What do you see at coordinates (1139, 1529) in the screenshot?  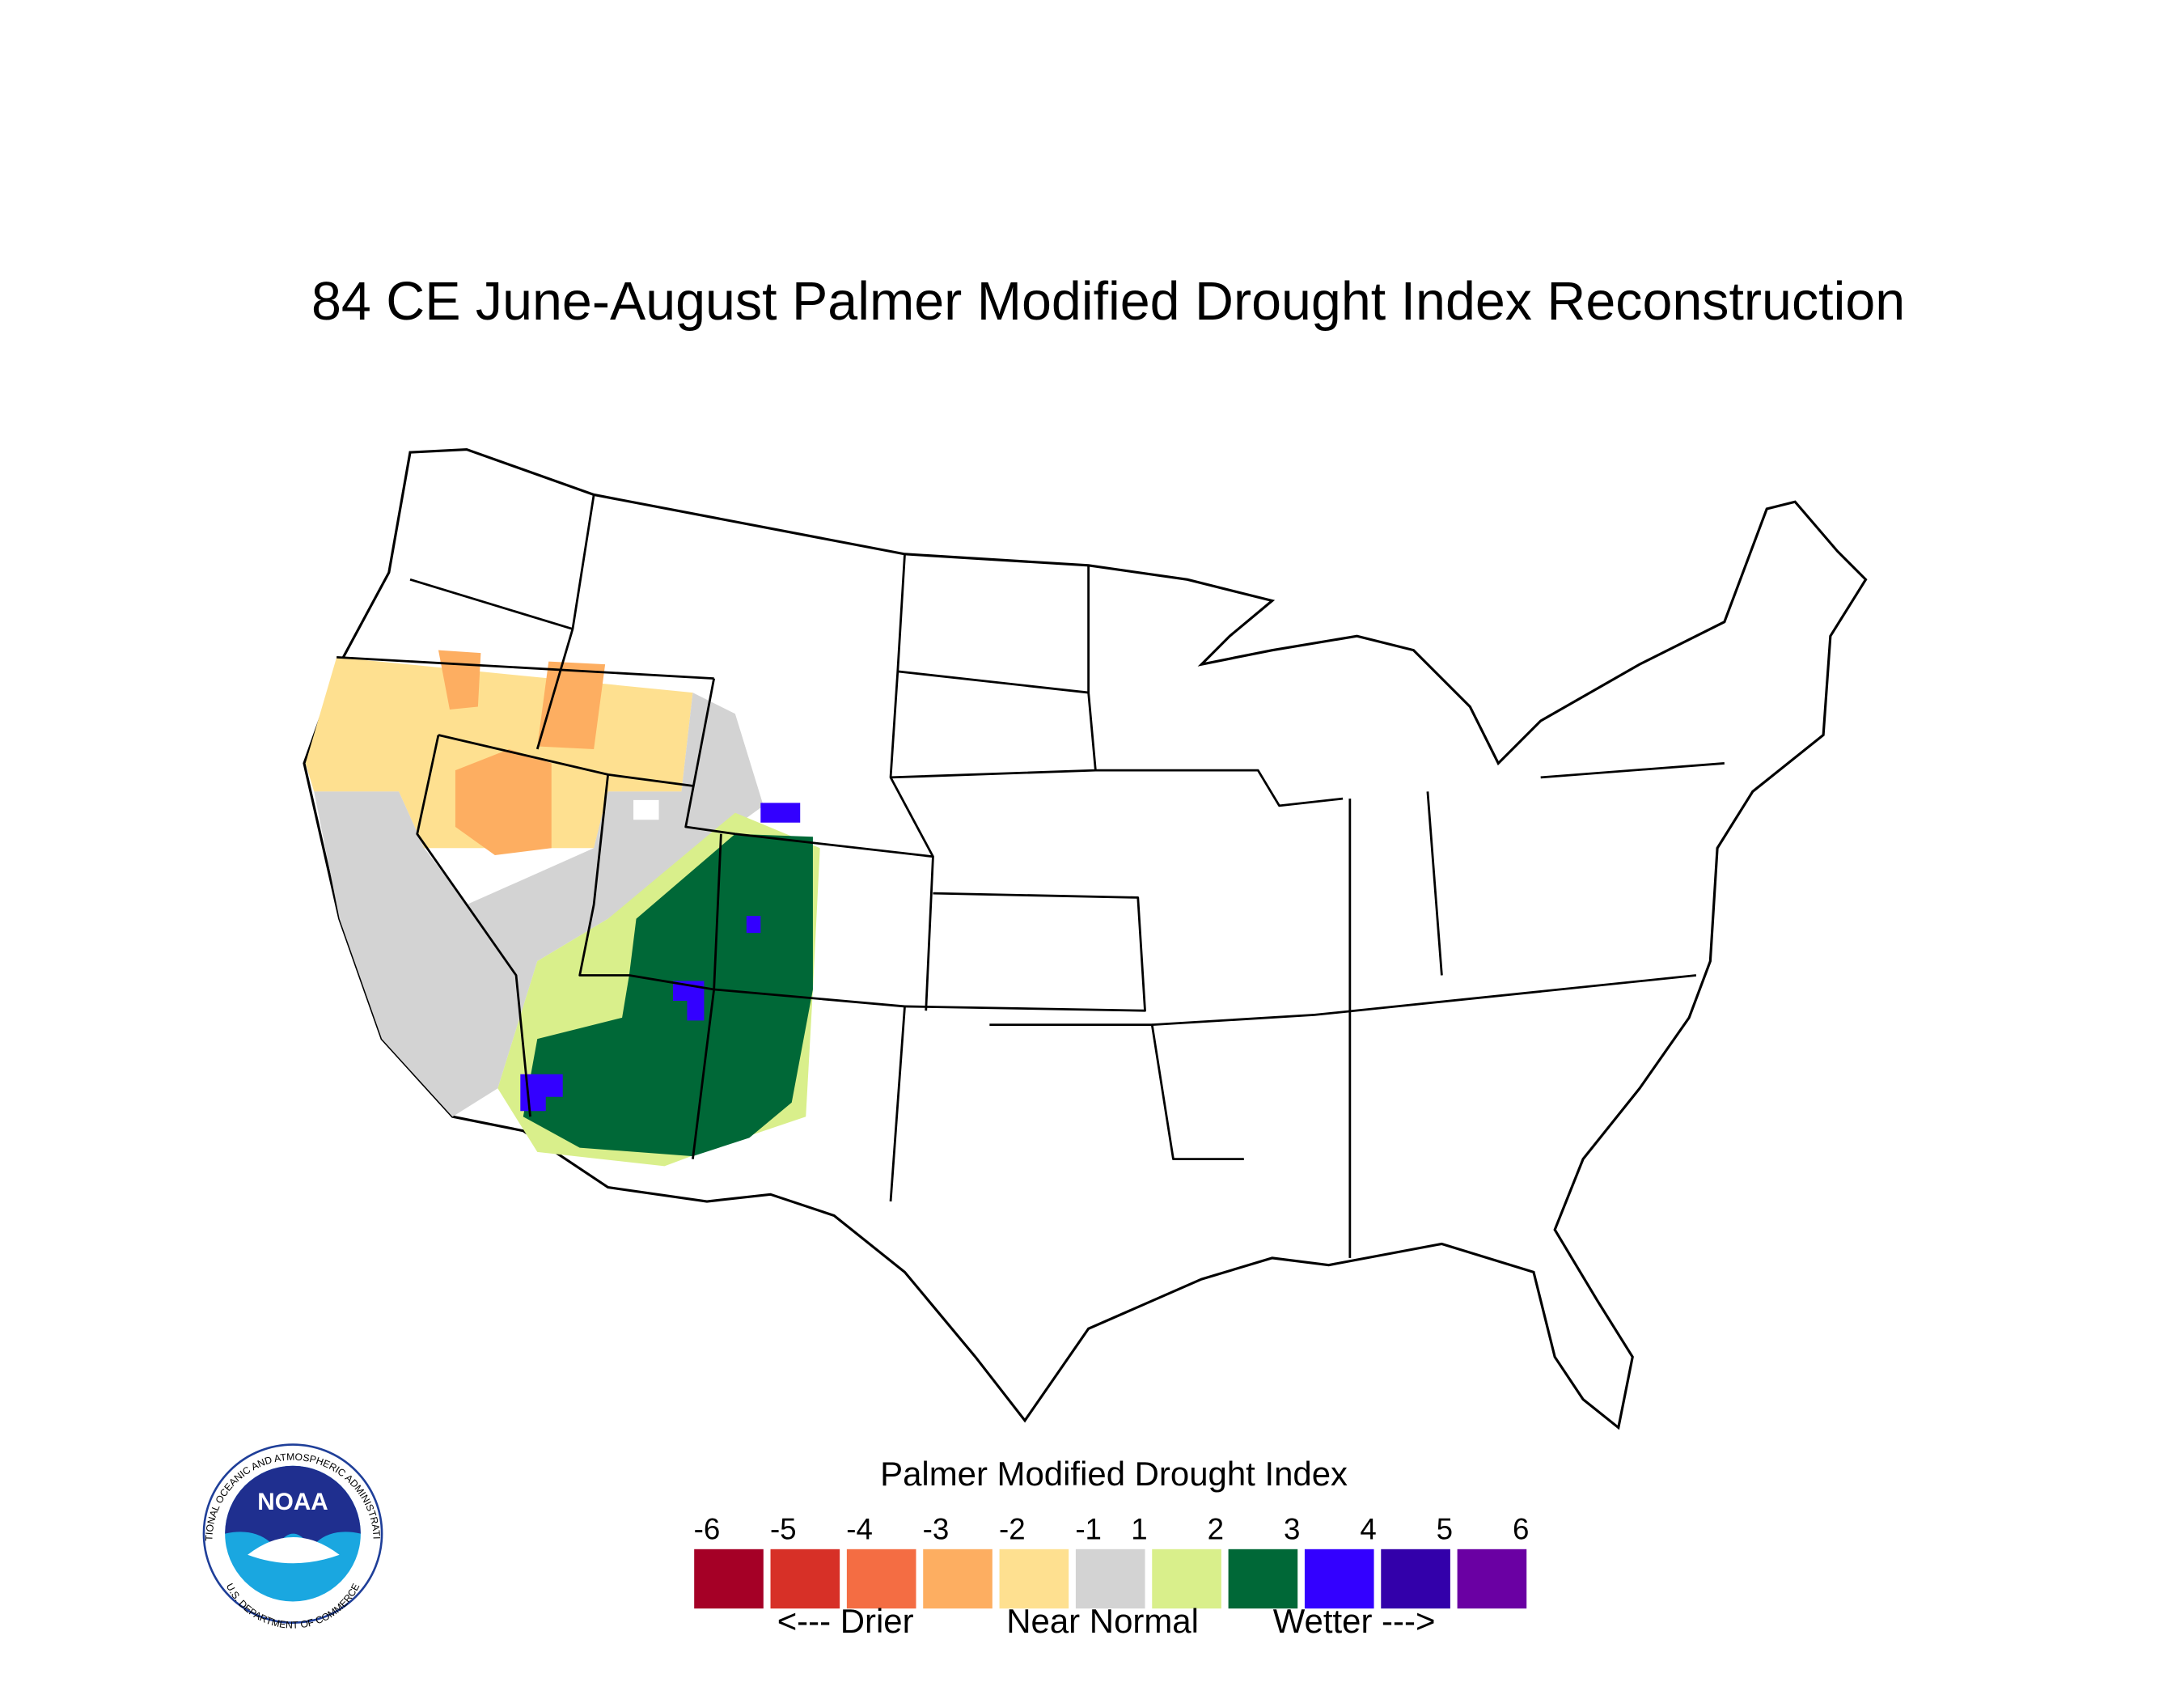 I see `legend-label: 1` at bounding box center [1139, 1529].